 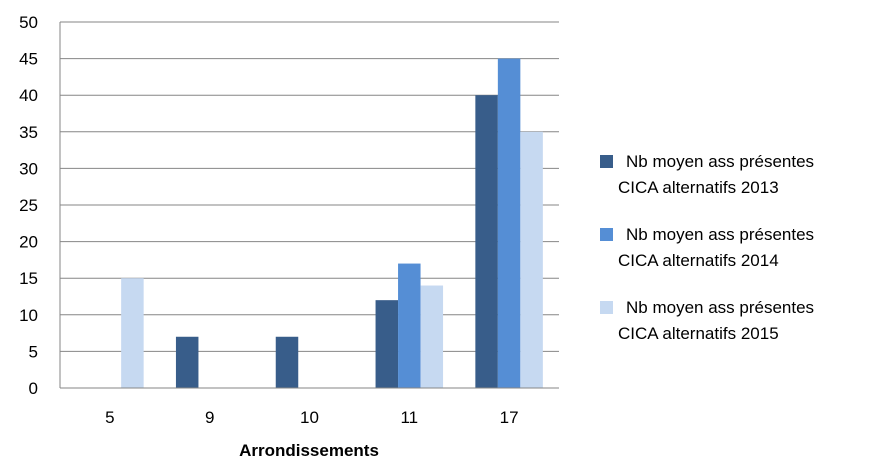 What do you see at coordinates (33, 388) in the screenshot?
I see `y-tick-label: 0` at bounding box center [33, 388].